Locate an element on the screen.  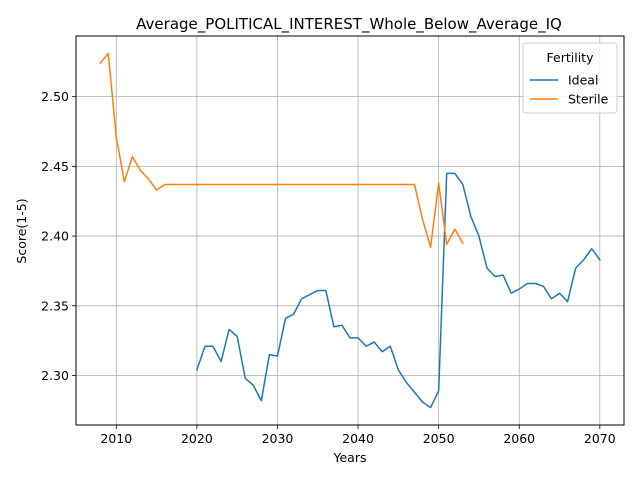
y-tick-label: 2.35 is located at coordinates (55, 305).